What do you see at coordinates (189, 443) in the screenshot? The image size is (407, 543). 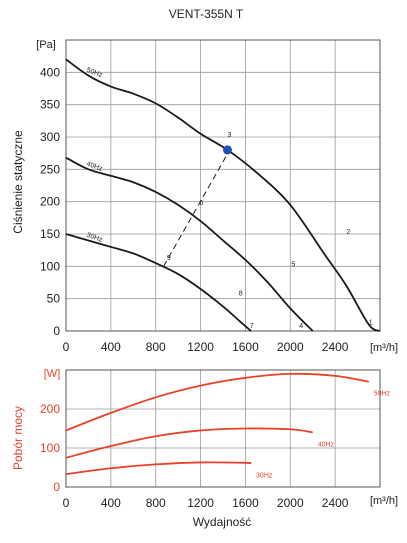 I see `bottom-series-line-40hz` at bounding box center [189, 443].